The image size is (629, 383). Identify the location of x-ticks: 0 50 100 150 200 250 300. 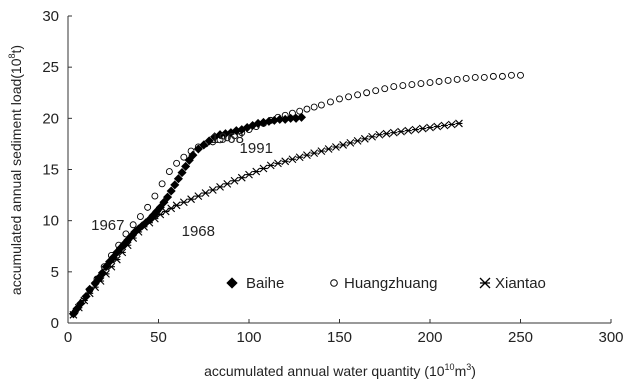
(344, 332).